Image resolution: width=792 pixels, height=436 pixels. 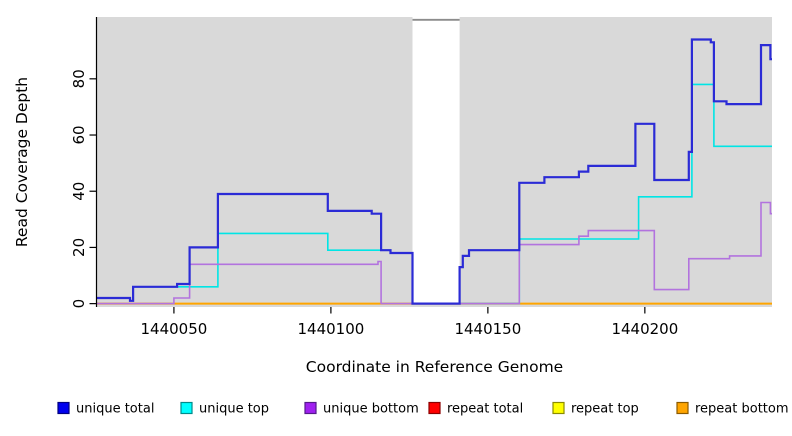 I want to click on legend-swatch-unique-bottom, so click(x=310, y=408).